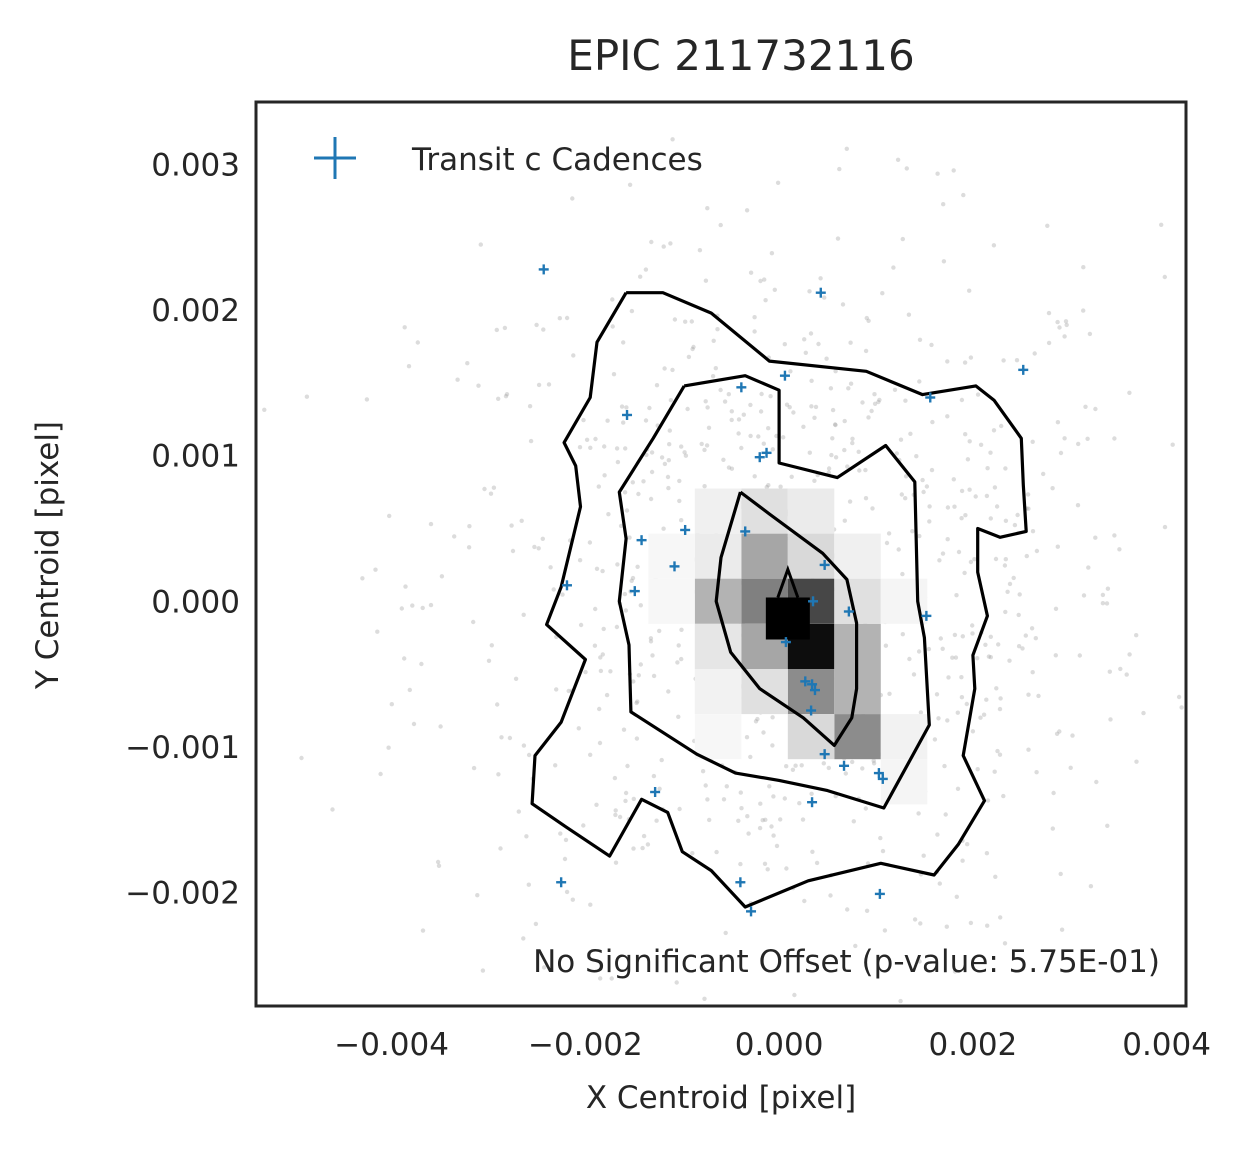 Image resolution: width=1254 pixels, height=1149 pixels. I want to click on peak-triangle, so click(788, 581).